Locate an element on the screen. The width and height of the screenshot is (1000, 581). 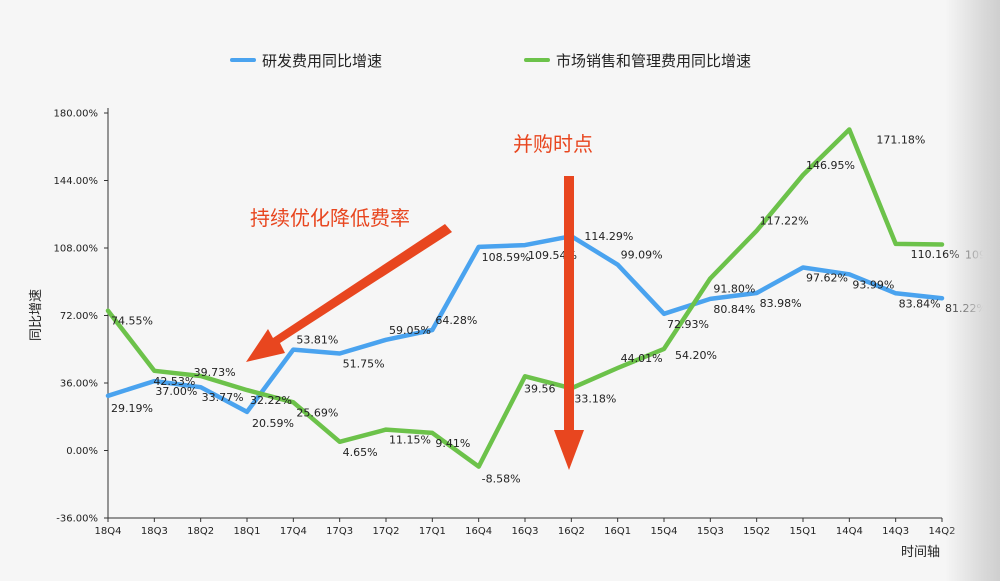
y-tick-label: 144.00% is located at coordinates (76, 181).